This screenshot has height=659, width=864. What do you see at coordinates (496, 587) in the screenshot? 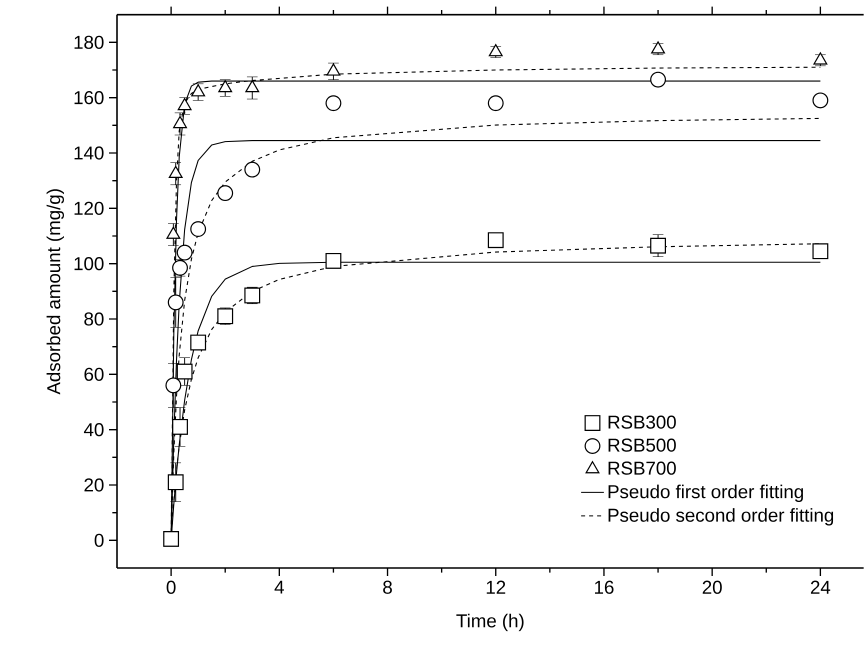
I see `x-tick-label: 12` at bounding box center [496, 587].